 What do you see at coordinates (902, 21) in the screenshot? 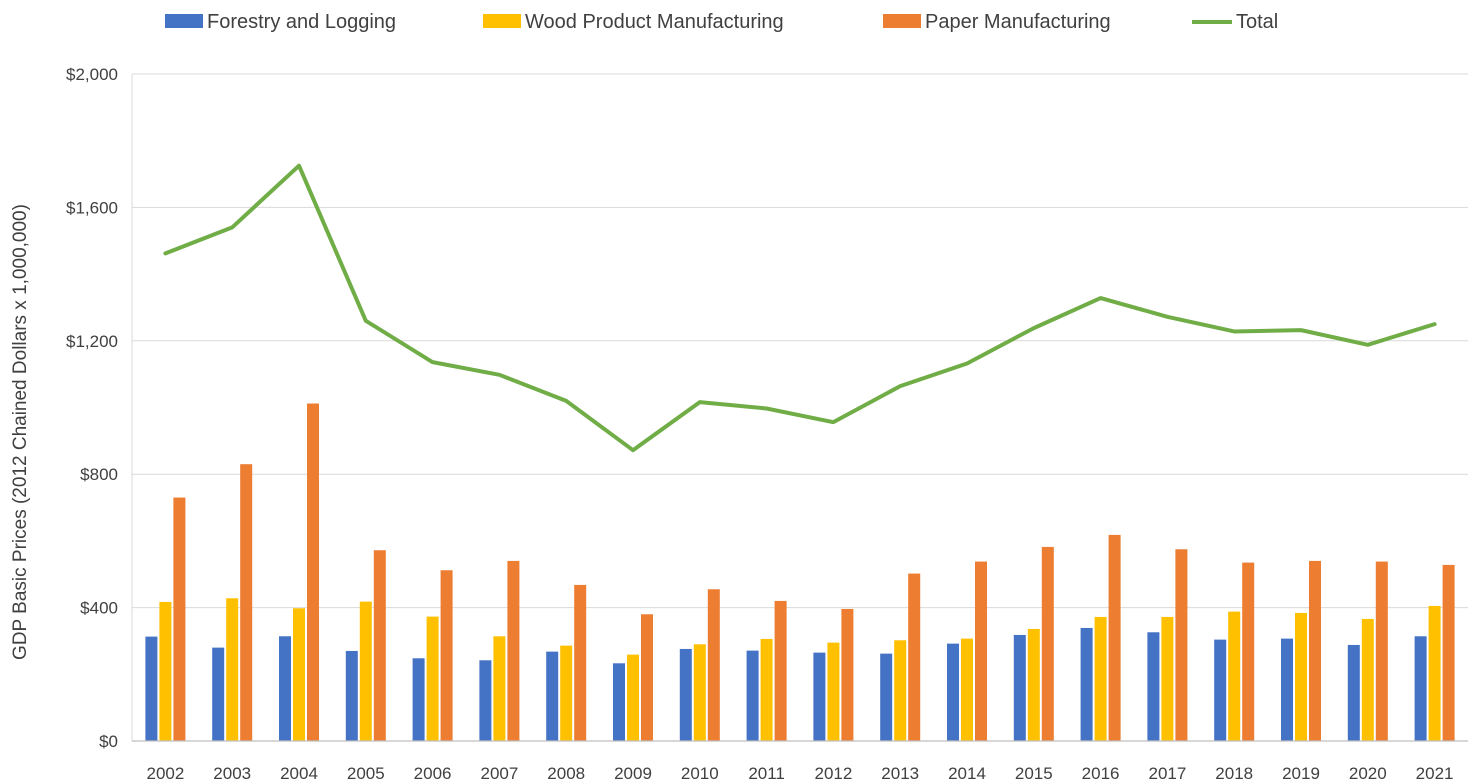
I see `legend-swatch-paper-manufacturing` at bounding box center [902, 21].